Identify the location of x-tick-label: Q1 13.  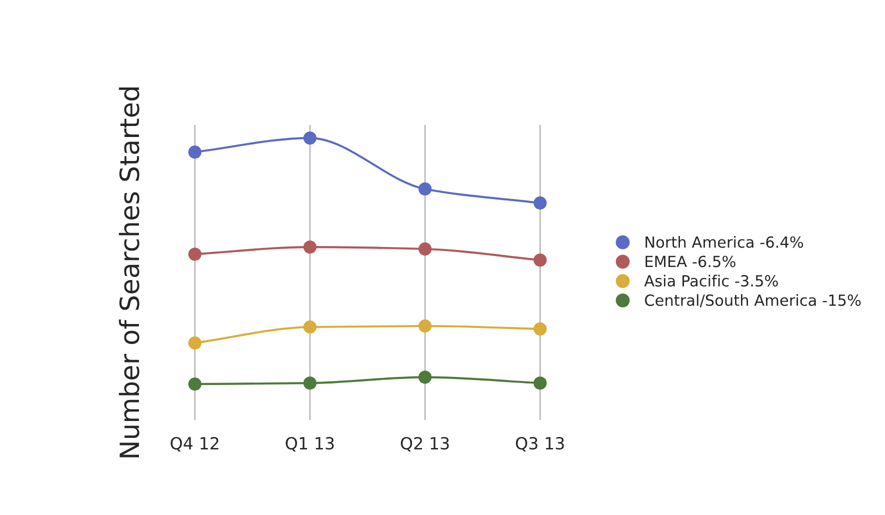
(310, 444).